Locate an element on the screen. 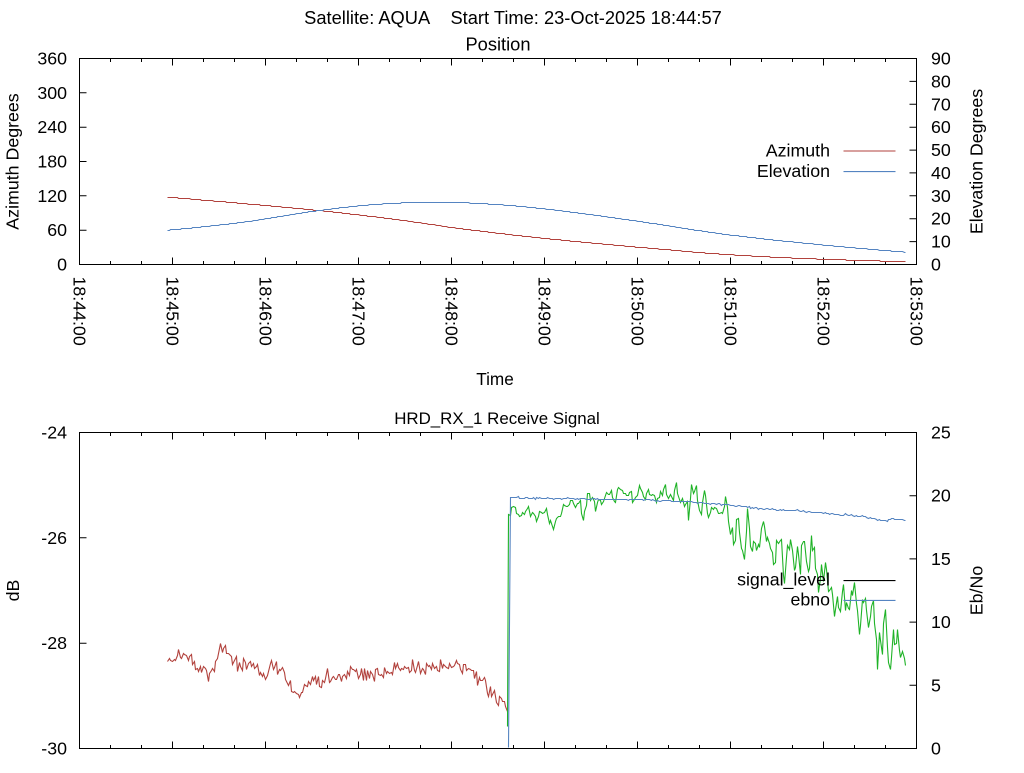 Image resolution: width=1024 pixels, height=773 pixels. svg-text: 40 is located at coordinates (941, 173).